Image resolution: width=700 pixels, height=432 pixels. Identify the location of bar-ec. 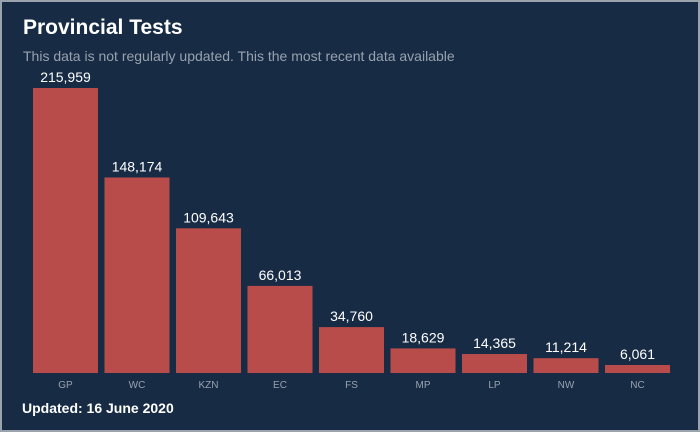
(280, 329).